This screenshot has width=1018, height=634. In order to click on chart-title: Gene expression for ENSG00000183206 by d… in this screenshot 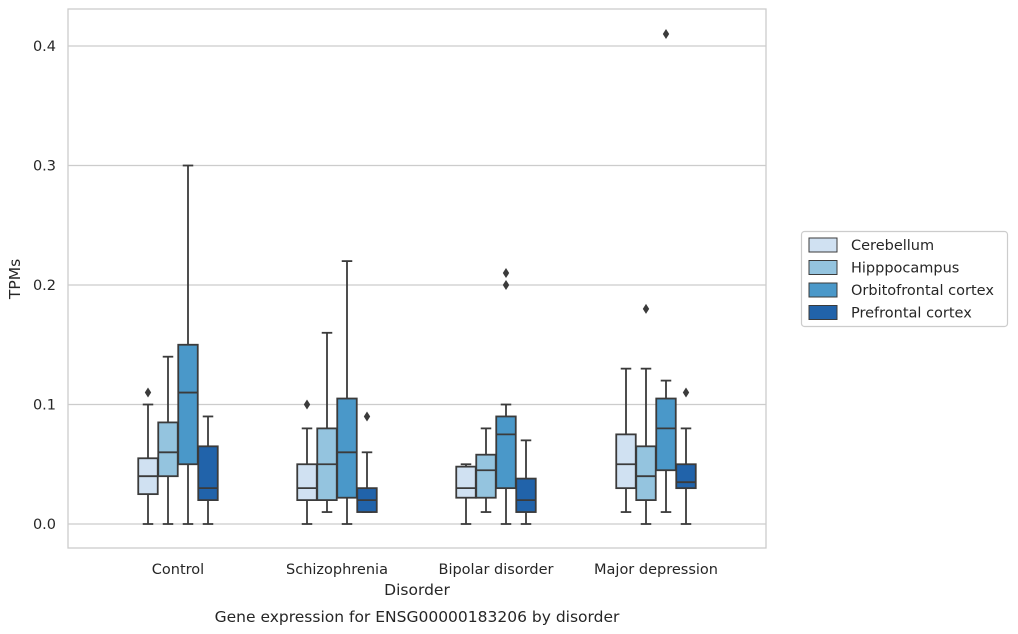, I will do `click(417, 617)`.